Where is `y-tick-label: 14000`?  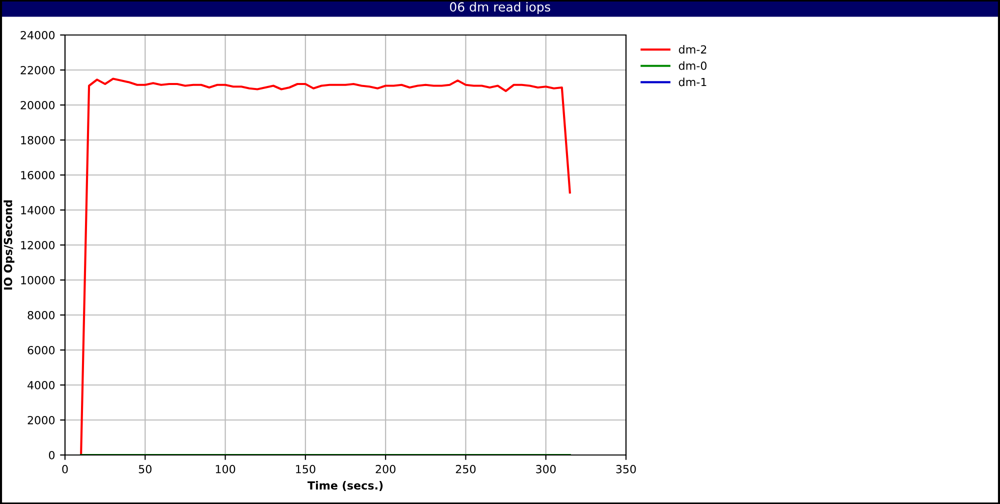 y-tick-label: 14000 is located at coordinates (38, 210).